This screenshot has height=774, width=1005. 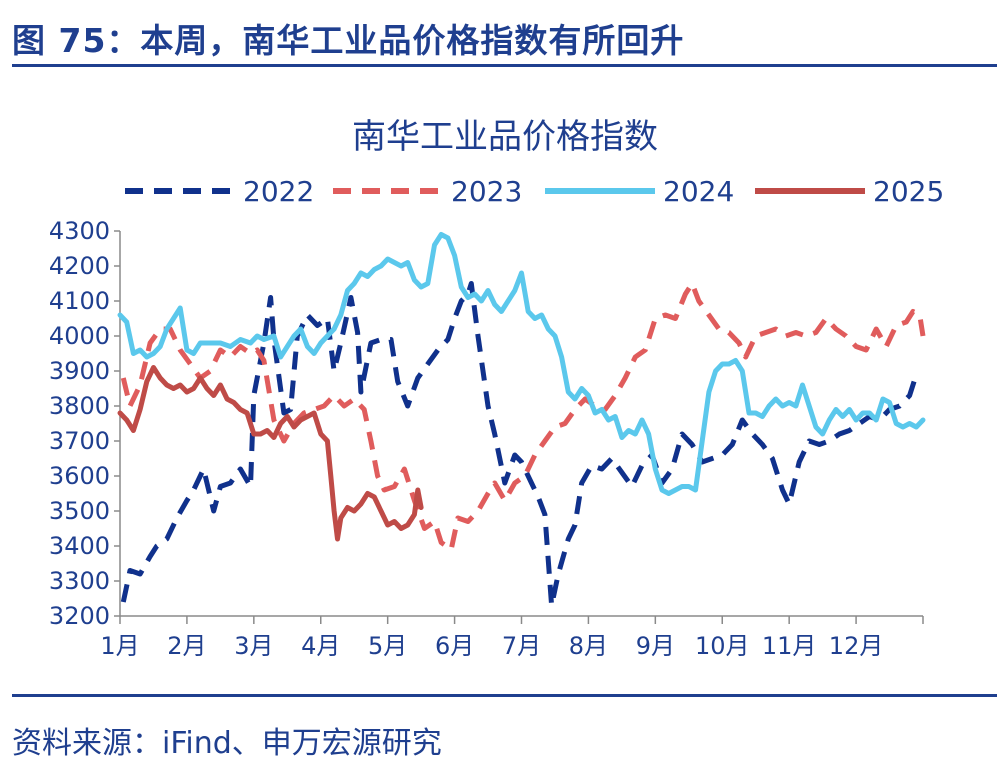 What do you see at coordinates (253, 646) in the screenshot?
I see `x-tick-label: 3月` at bounding box center [253, 646].